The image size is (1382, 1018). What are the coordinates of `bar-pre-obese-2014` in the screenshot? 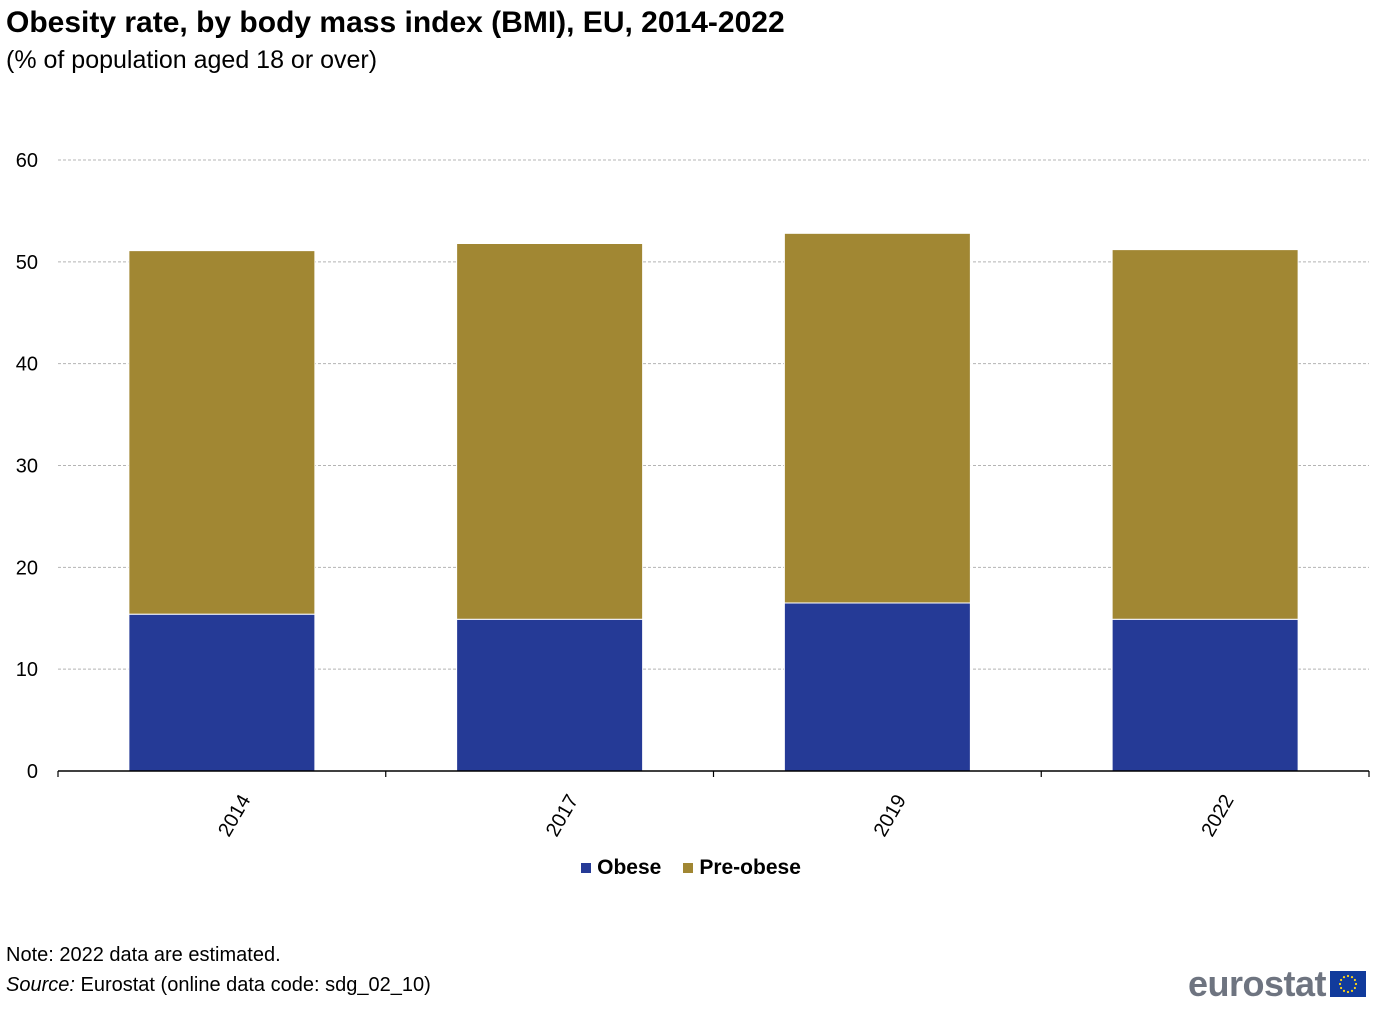 It's located at (222, 432).